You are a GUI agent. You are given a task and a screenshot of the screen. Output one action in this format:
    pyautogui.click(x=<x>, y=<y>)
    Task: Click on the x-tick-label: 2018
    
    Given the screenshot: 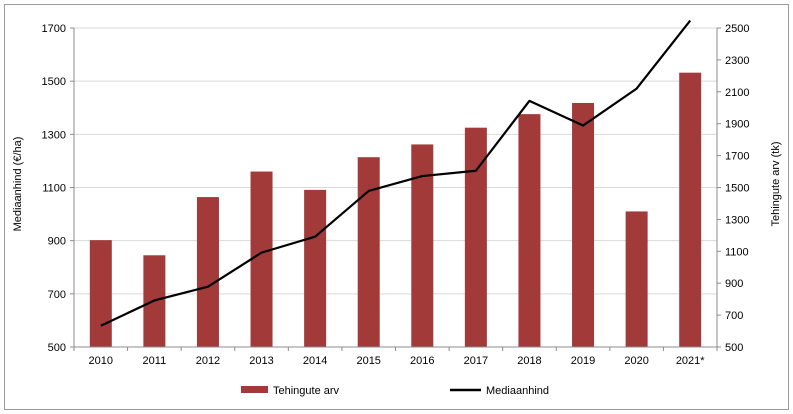 What is the action you would take?
    pyautogui.click(x=529, y=361)
    